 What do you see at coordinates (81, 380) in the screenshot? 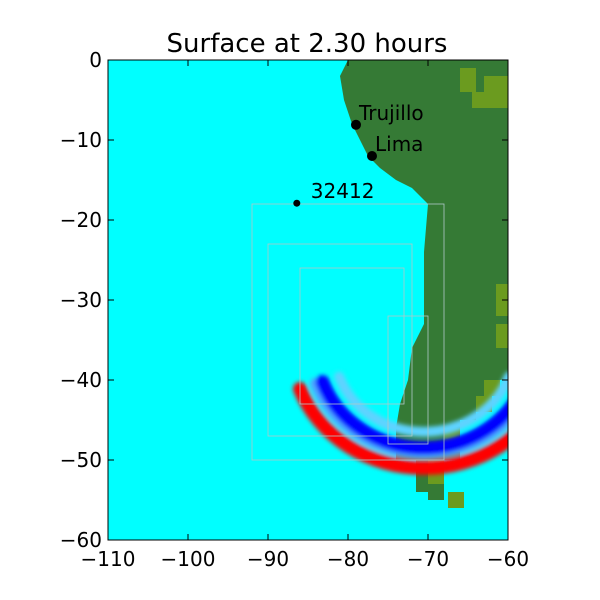
I see `y-tick-label: −40` at bounding box center [81, 380].